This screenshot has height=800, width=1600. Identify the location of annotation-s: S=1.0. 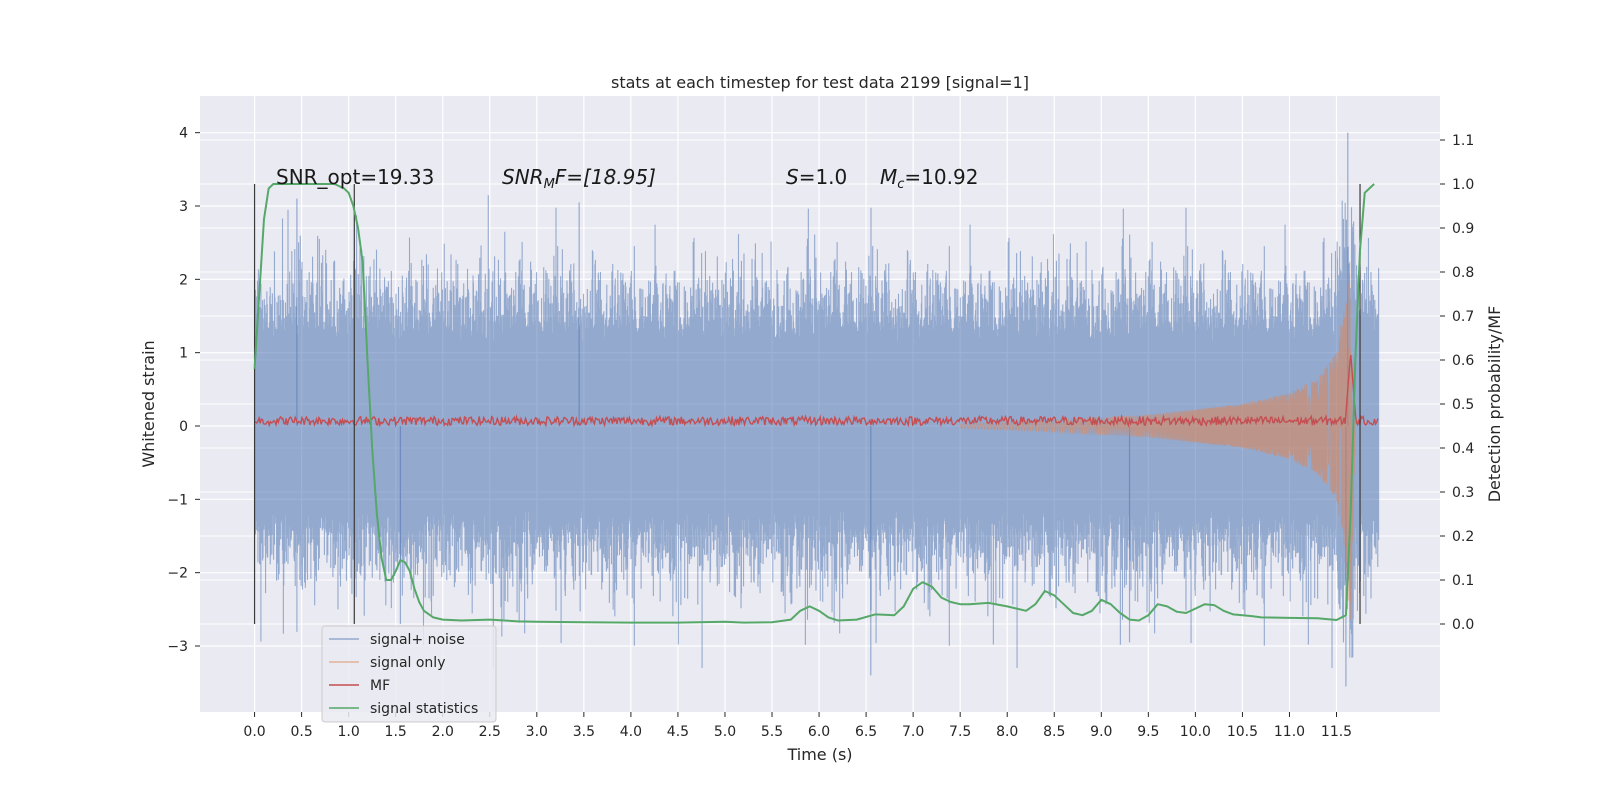
(816, 177).